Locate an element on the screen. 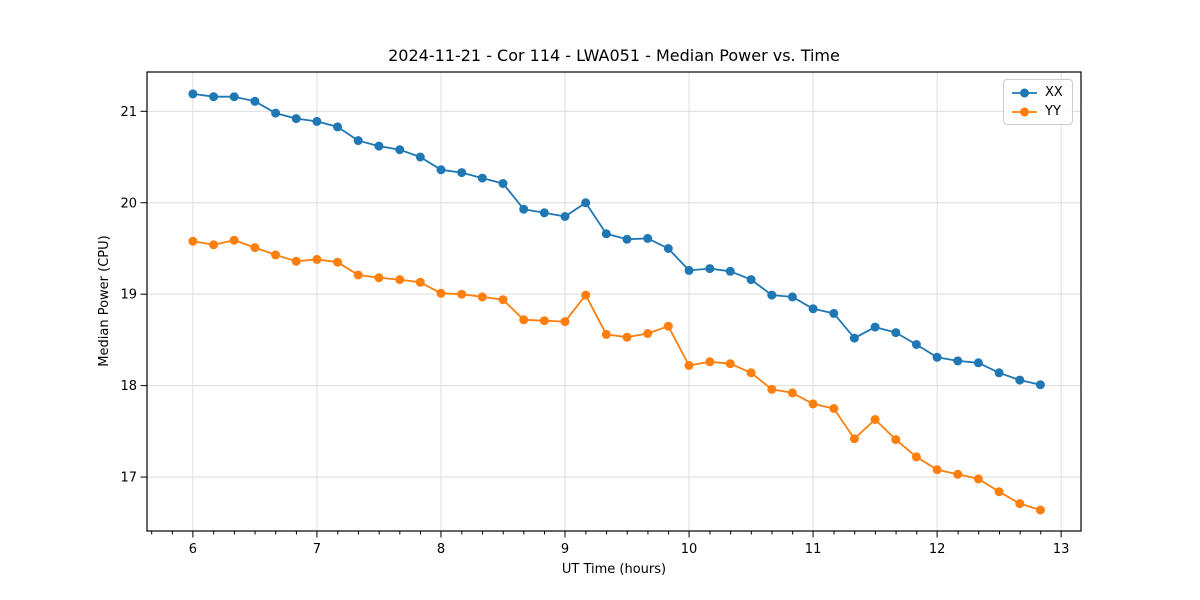  legend-item-yy: YY is located at coordinates (1037, 111).